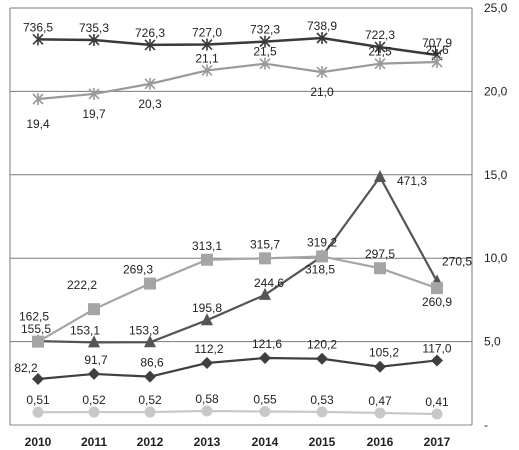  What do you see at coordinates (38, 124) in the screenshot?
I see `data-label: 19,4` at bounding box center [38, 124].